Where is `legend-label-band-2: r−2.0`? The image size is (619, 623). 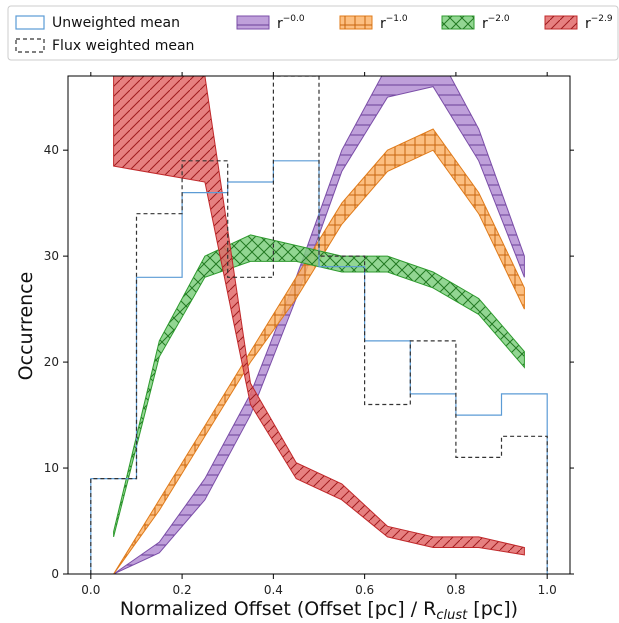 legend-label-band-2: r−2.0 is located at coordinates (496, 23).